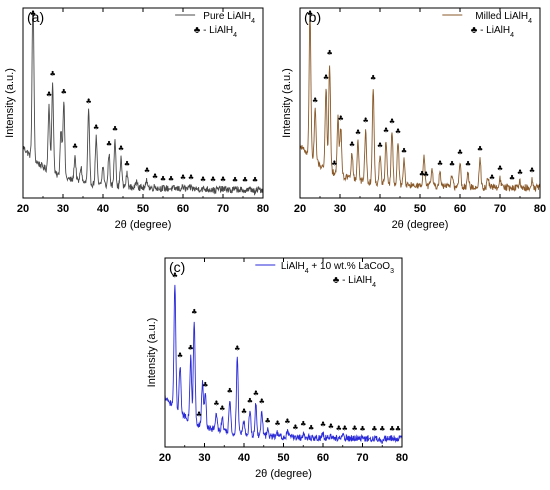 This screenshot has height=490, width=550. I want to click on spectrum-line, so click(283, 364).